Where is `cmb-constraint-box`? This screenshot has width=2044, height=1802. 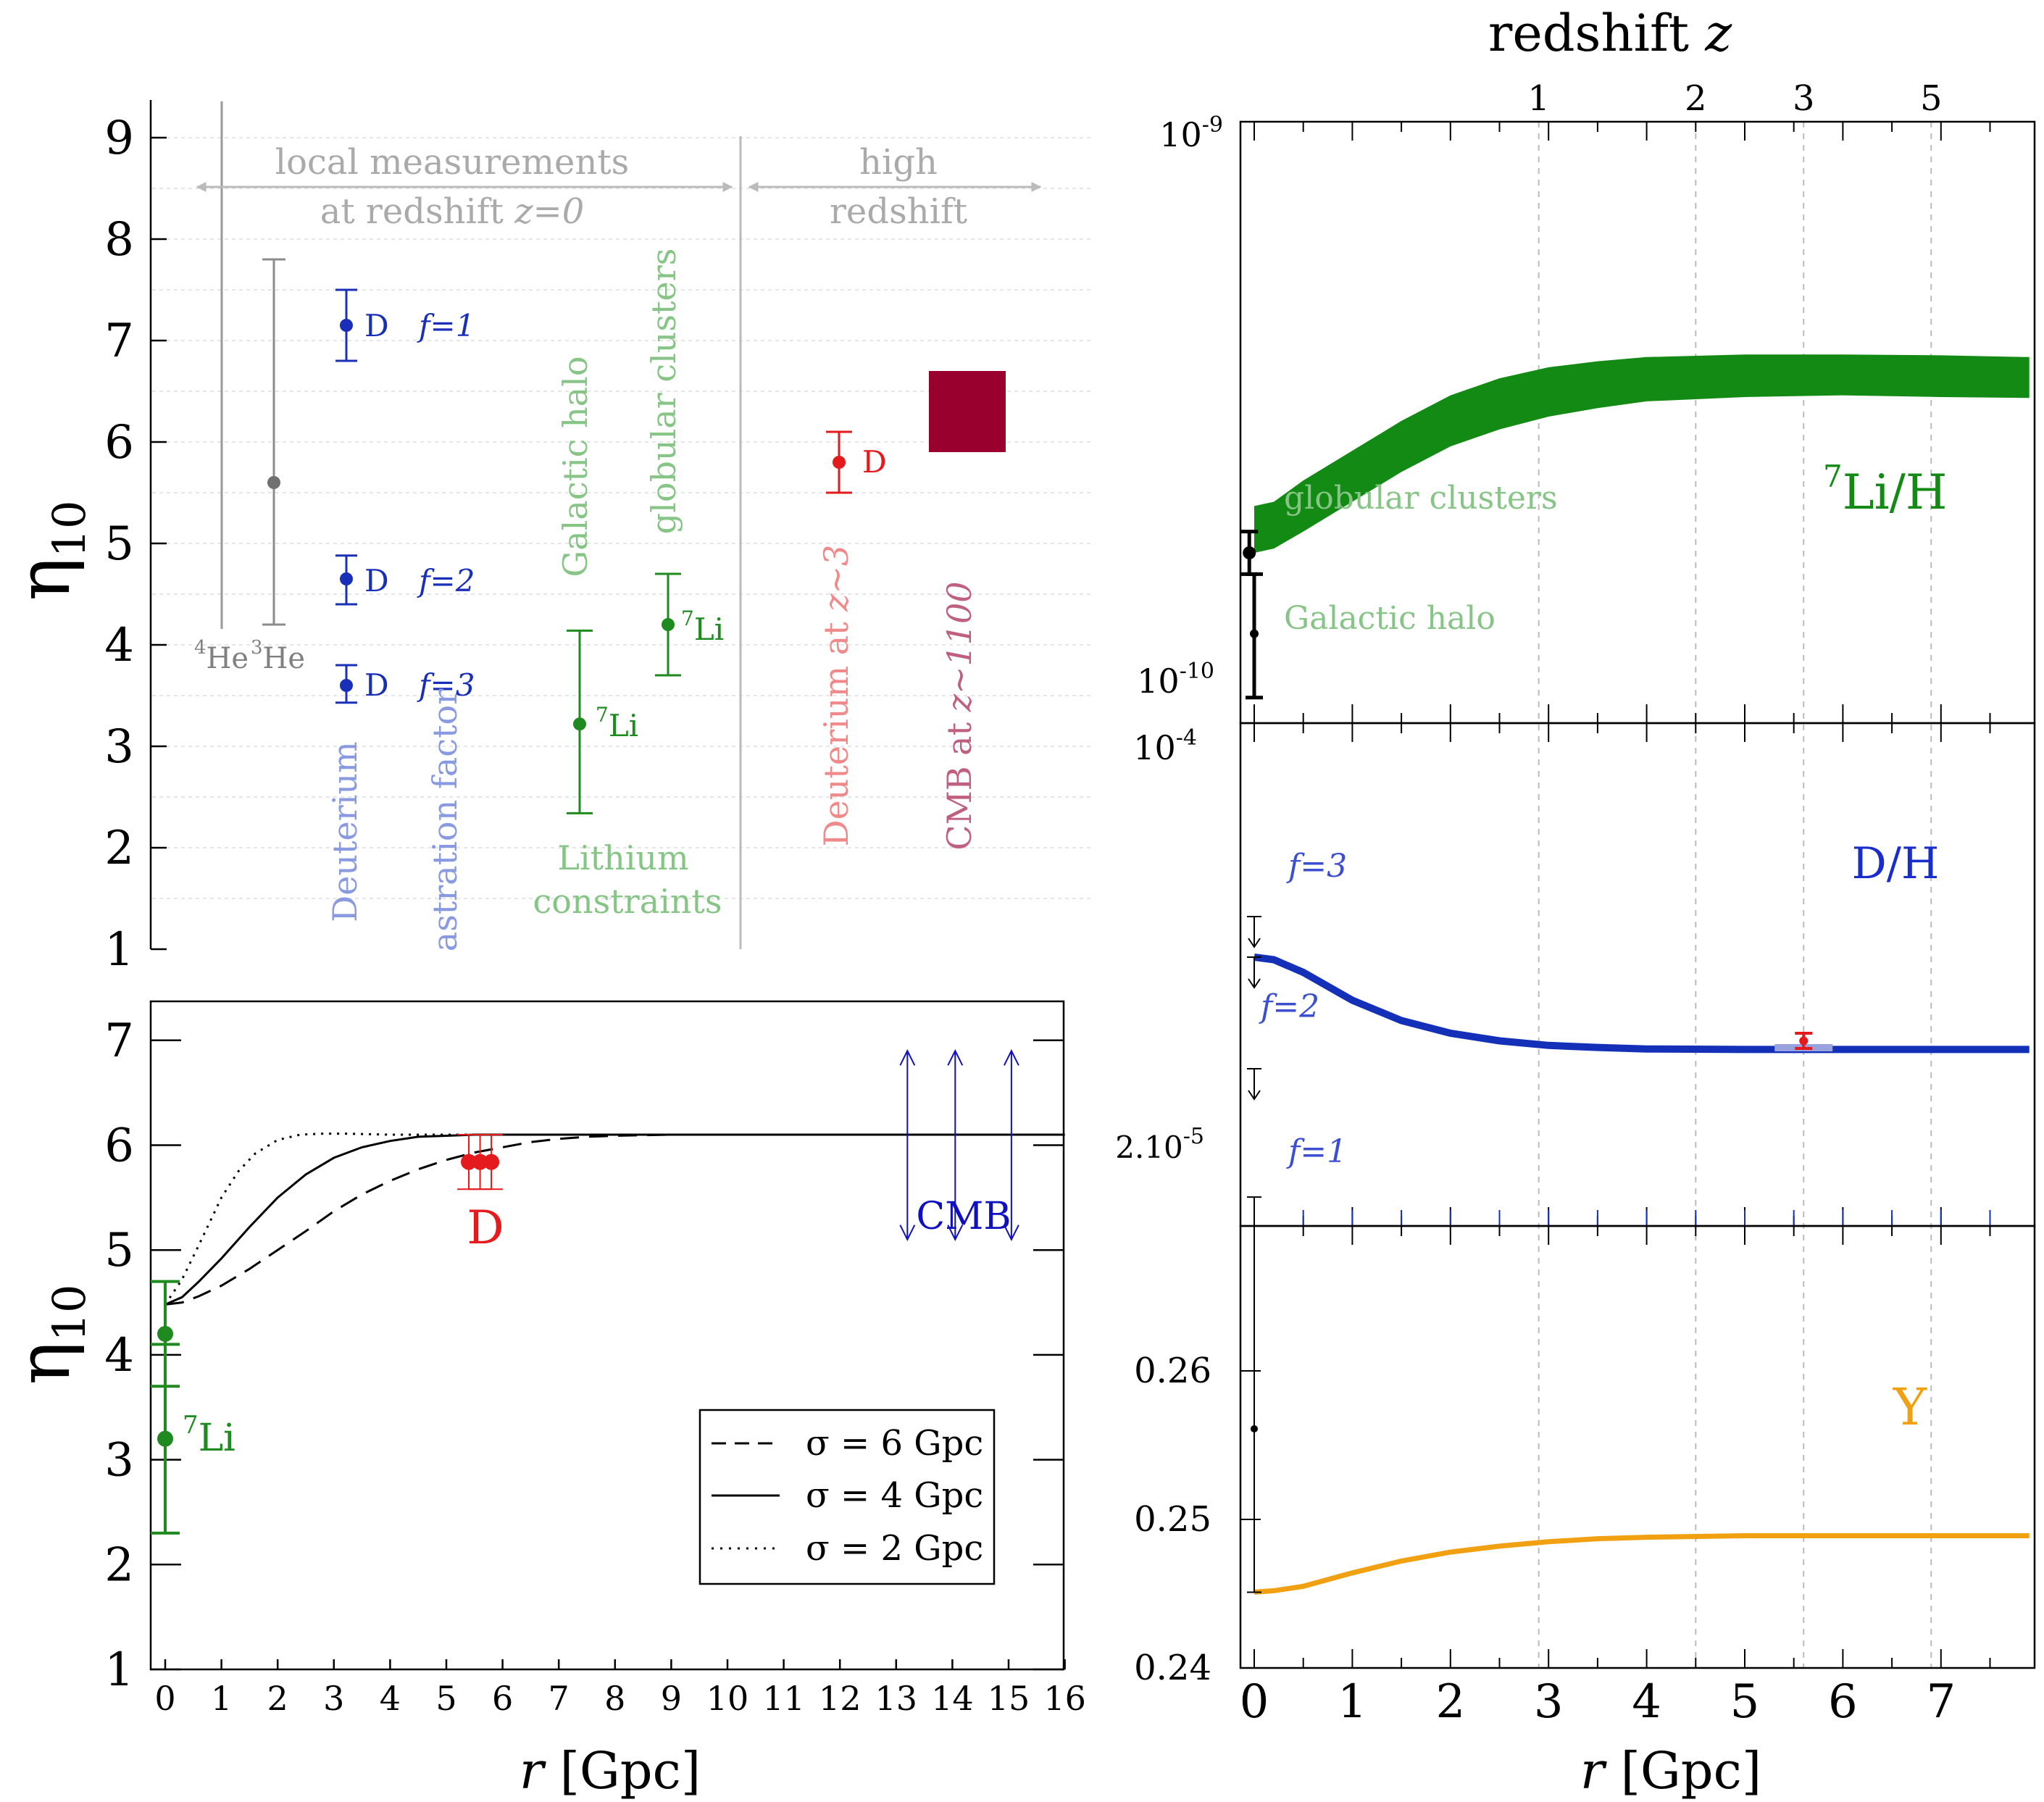
cmb-constraint-box is located at coordinates (967, 411).